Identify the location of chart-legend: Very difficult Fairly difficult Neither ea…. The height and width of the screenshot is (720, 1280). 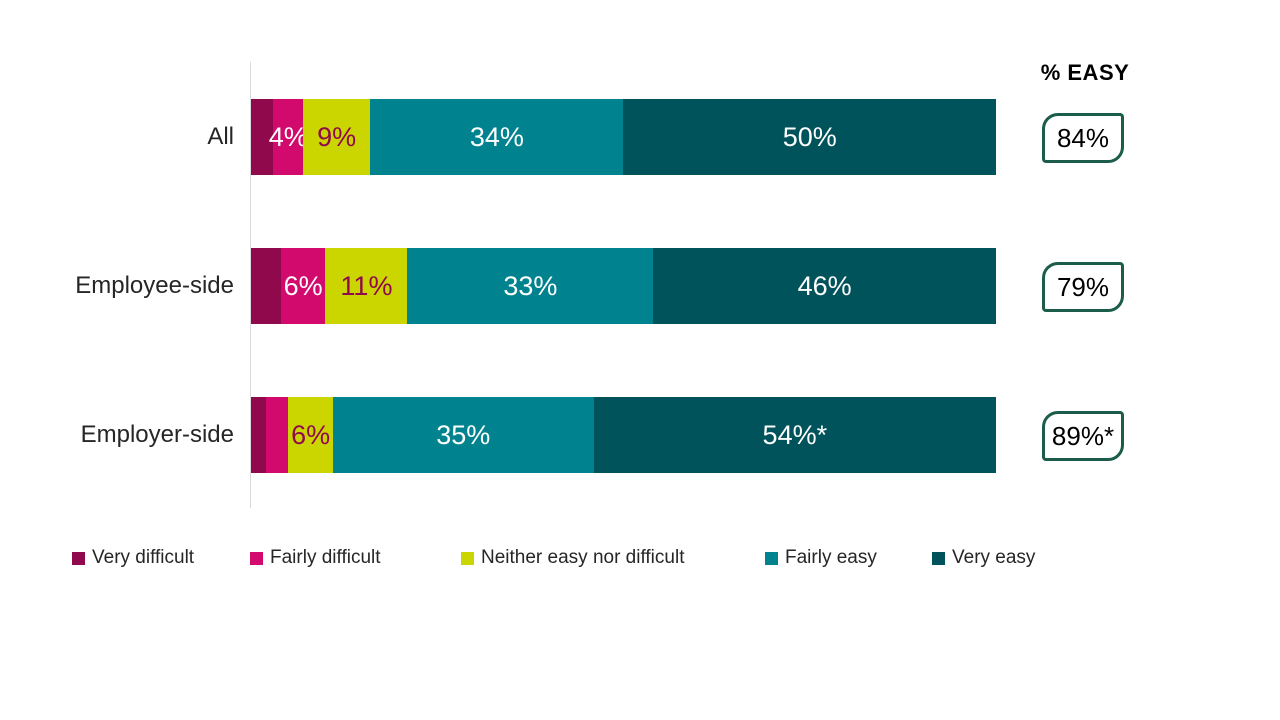
(640, 558).